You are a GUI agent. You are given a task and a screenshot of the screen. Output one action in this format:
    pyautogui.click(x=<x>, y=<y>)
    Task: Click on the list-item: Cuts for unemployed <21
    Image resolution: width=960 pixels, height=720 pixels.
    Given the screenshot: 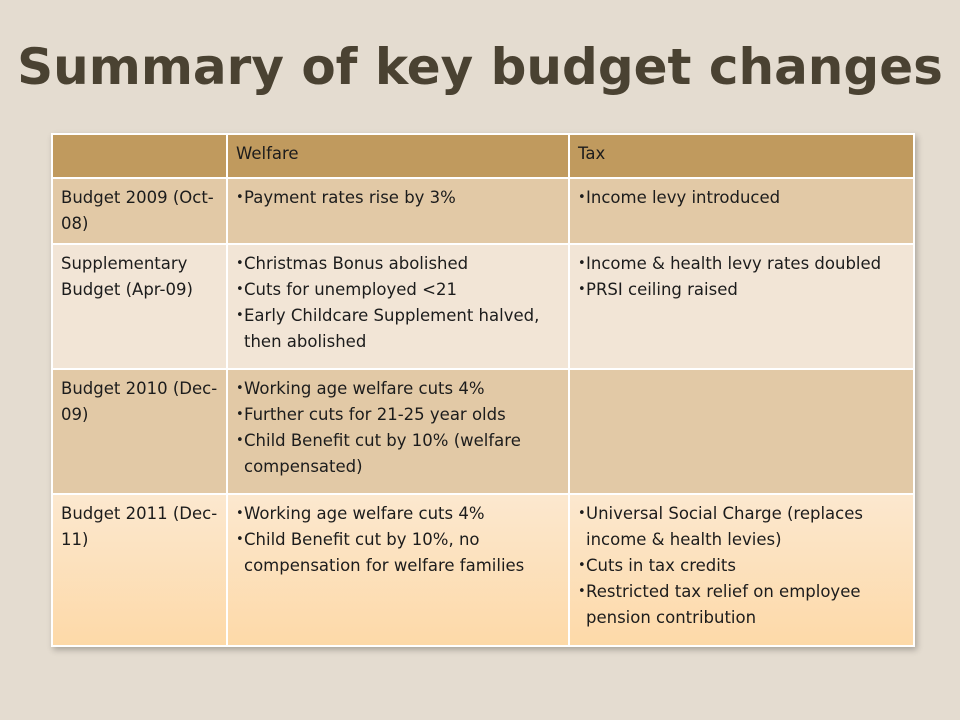 What is the action you would take?
    pyautogui.click(x=398, y=290)
    